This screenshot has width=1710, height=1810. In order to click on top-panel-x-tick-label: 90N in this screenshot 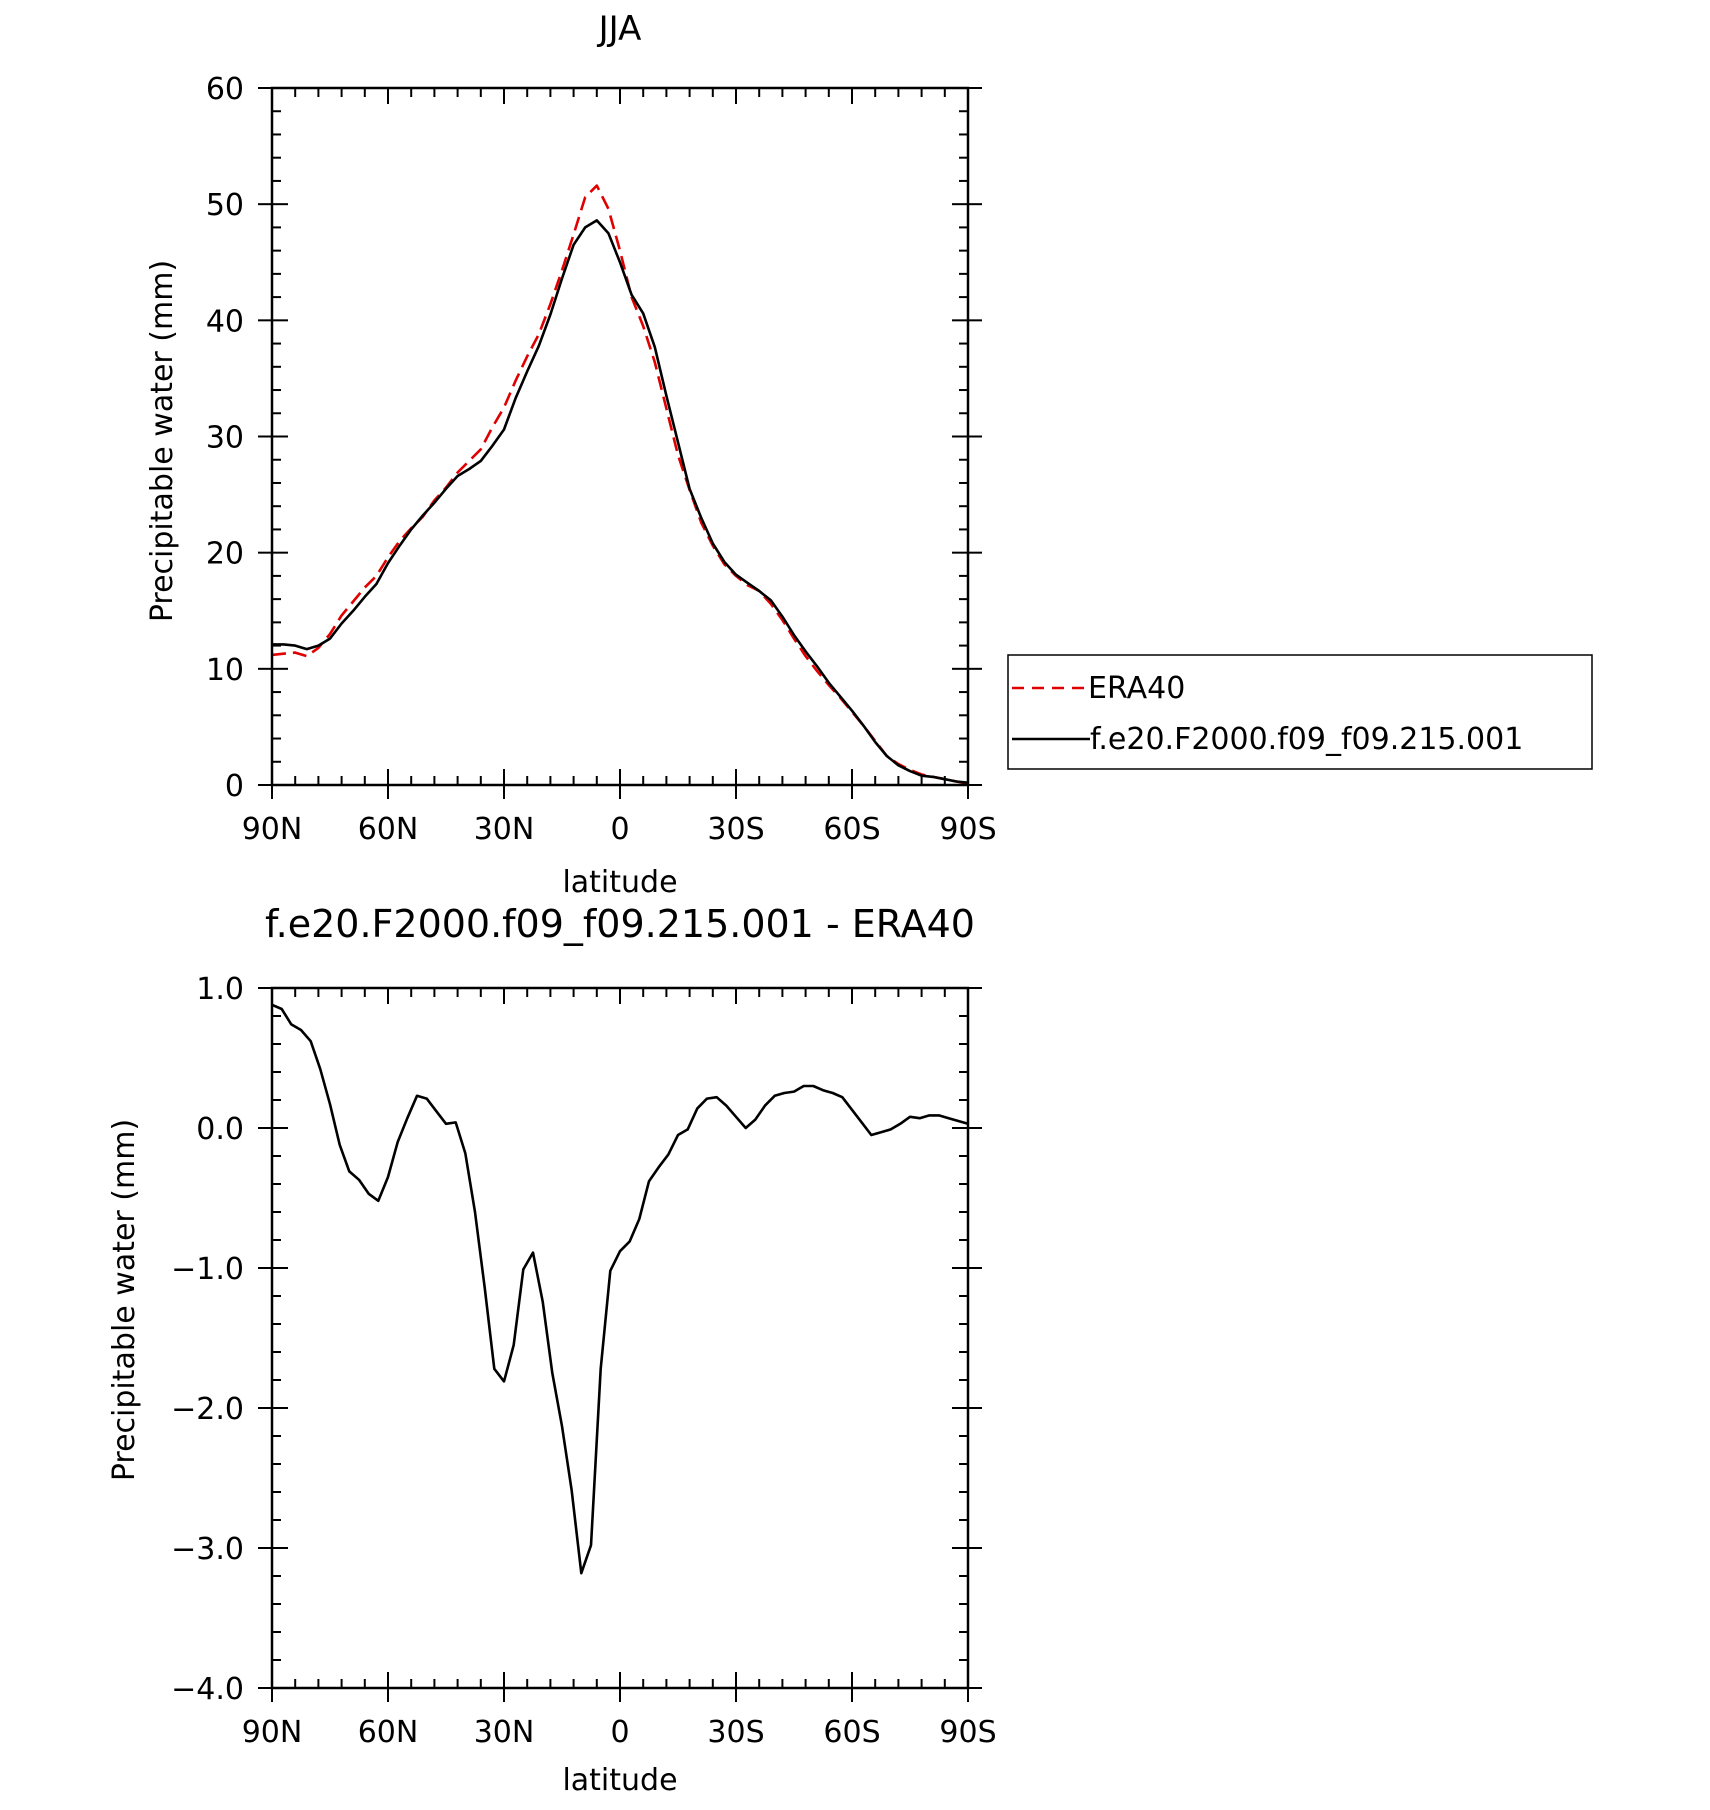, I will do `click(272, 829)`.